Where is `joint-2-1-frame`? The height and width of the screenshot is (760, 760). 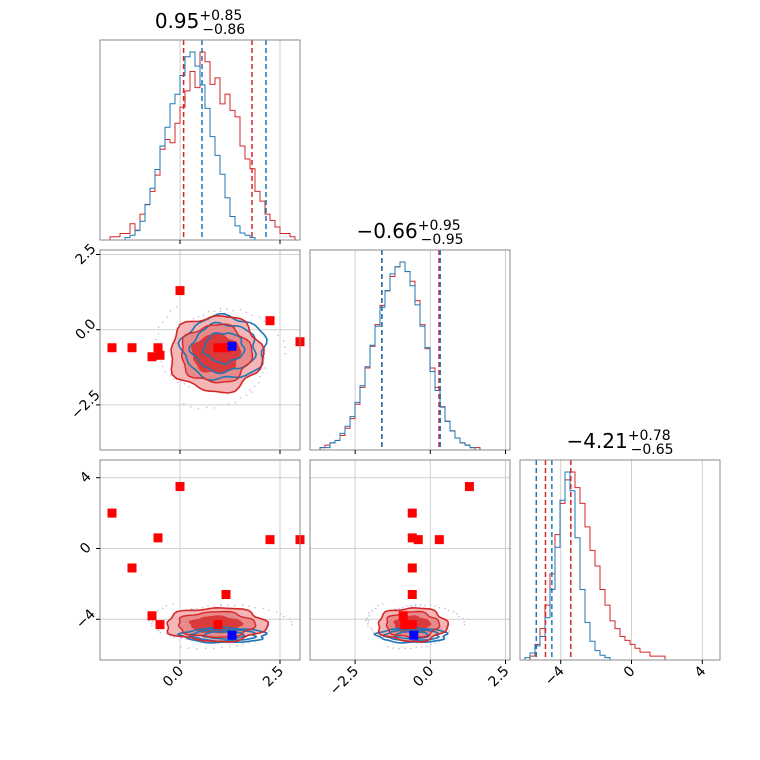
joint-2-1-frame is located at coordinates (410, 560).